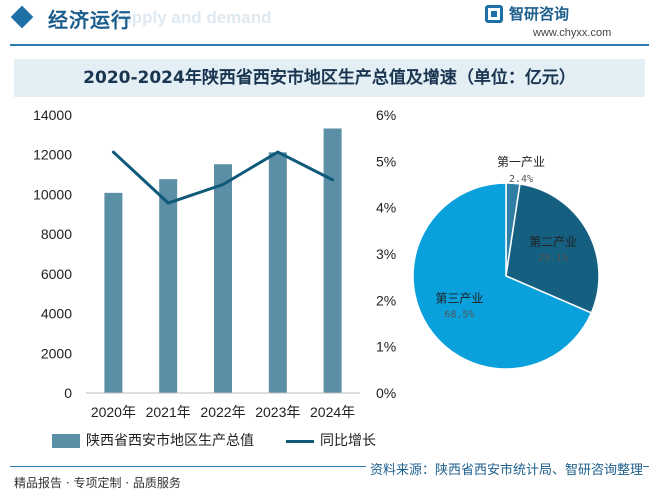 The width and height of the screenshot is (659, 500). I want to click on brand-logo-icon, so click(494, 14).